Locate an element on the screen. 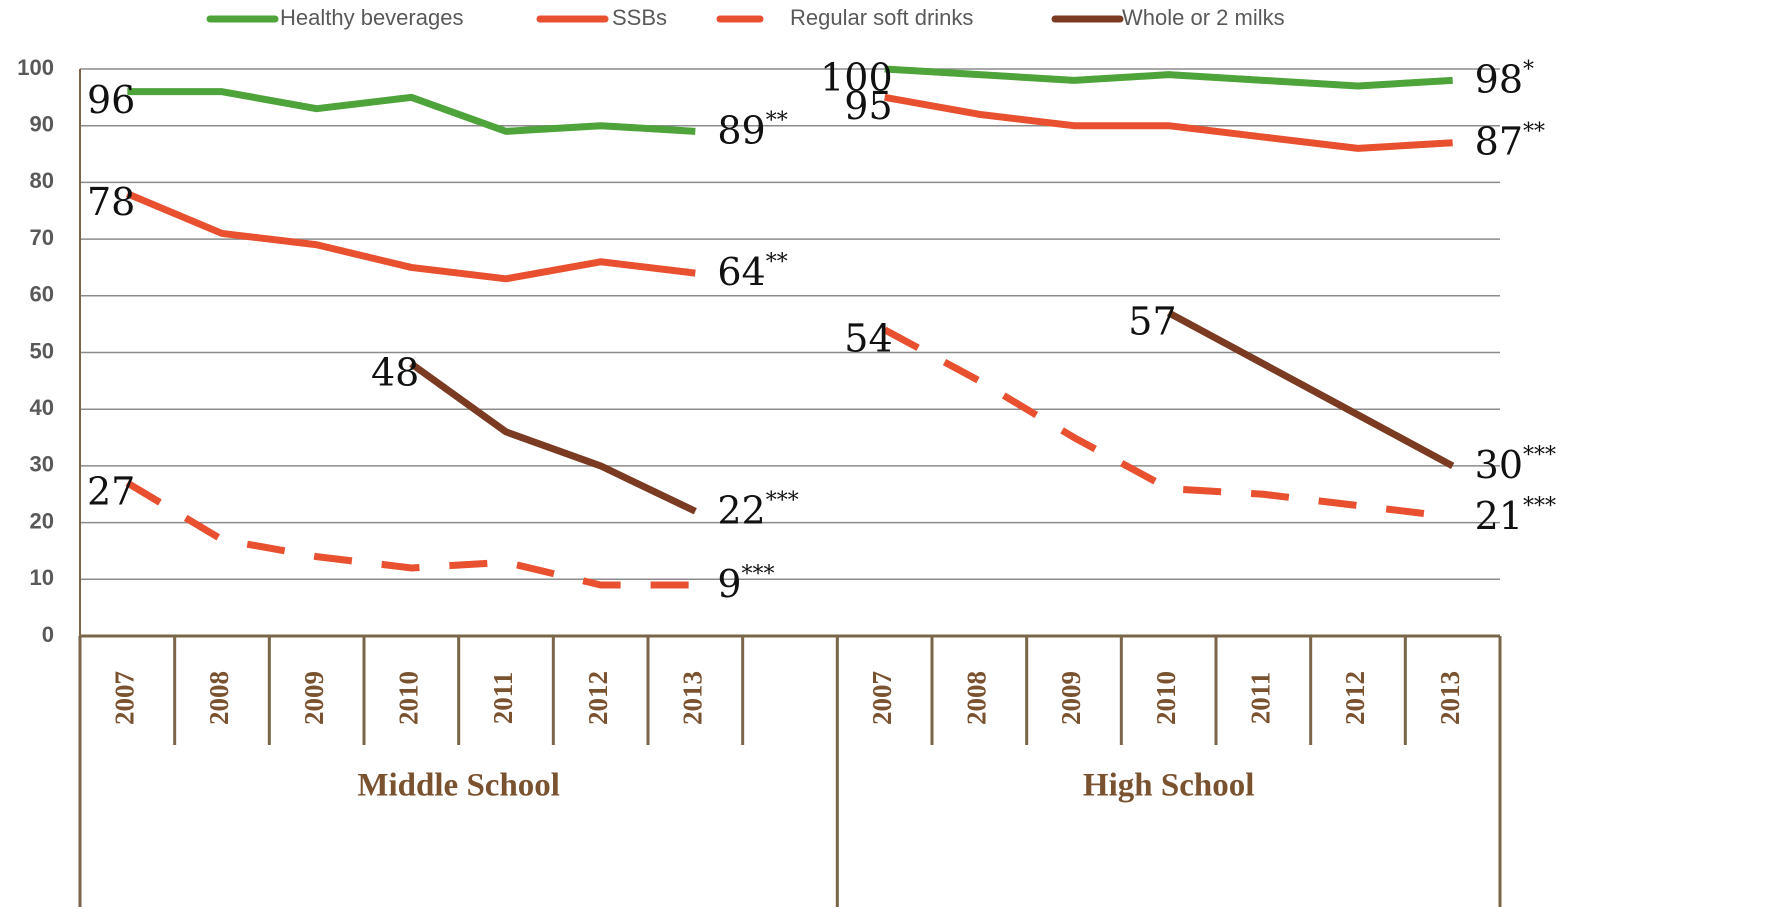  data-label-value: 64 is located at coordinates (741, 272).